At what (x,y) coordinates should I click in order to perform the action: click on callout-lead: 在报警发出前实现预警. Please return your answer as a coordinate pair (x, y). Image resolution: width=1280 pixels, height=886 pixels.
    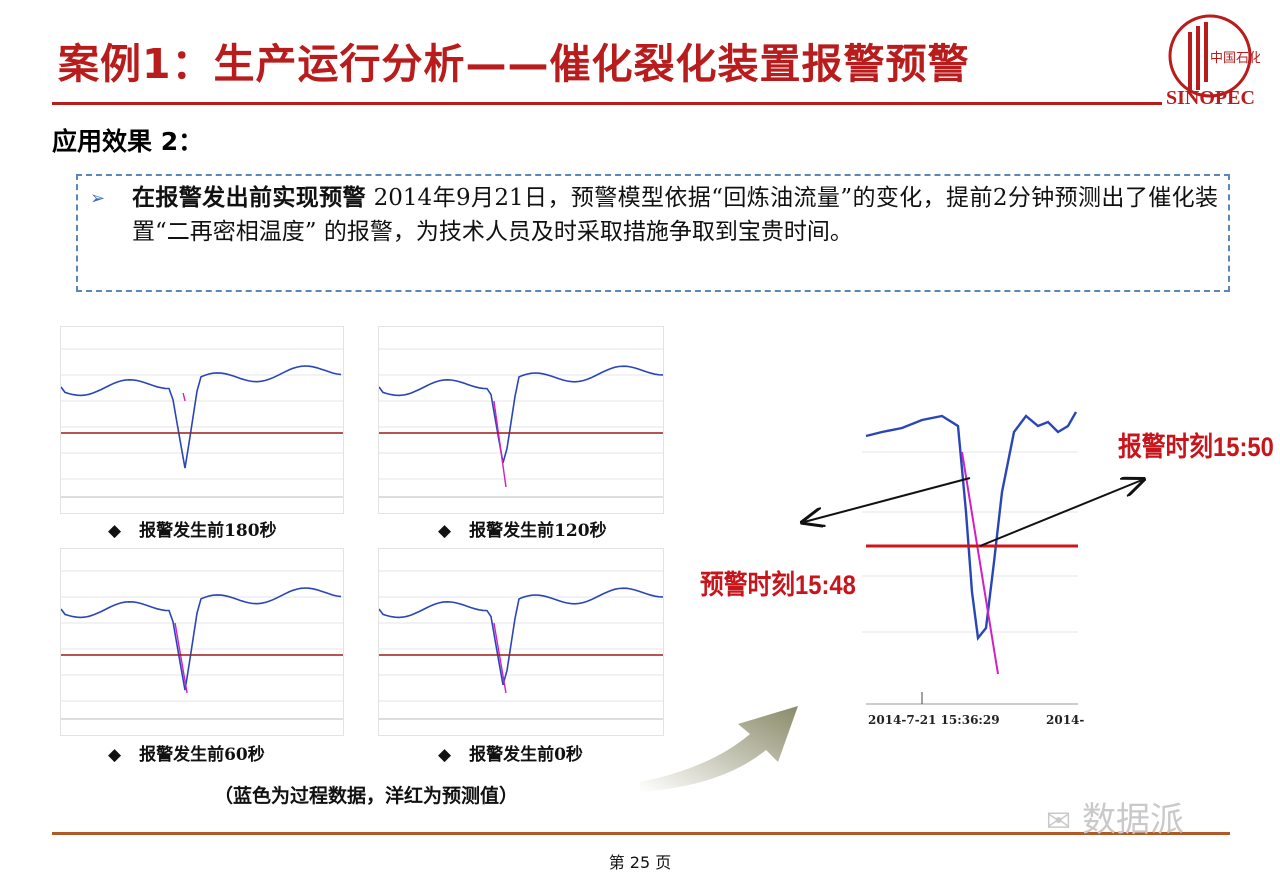
    Looking at the image, I should click on (249, 197).